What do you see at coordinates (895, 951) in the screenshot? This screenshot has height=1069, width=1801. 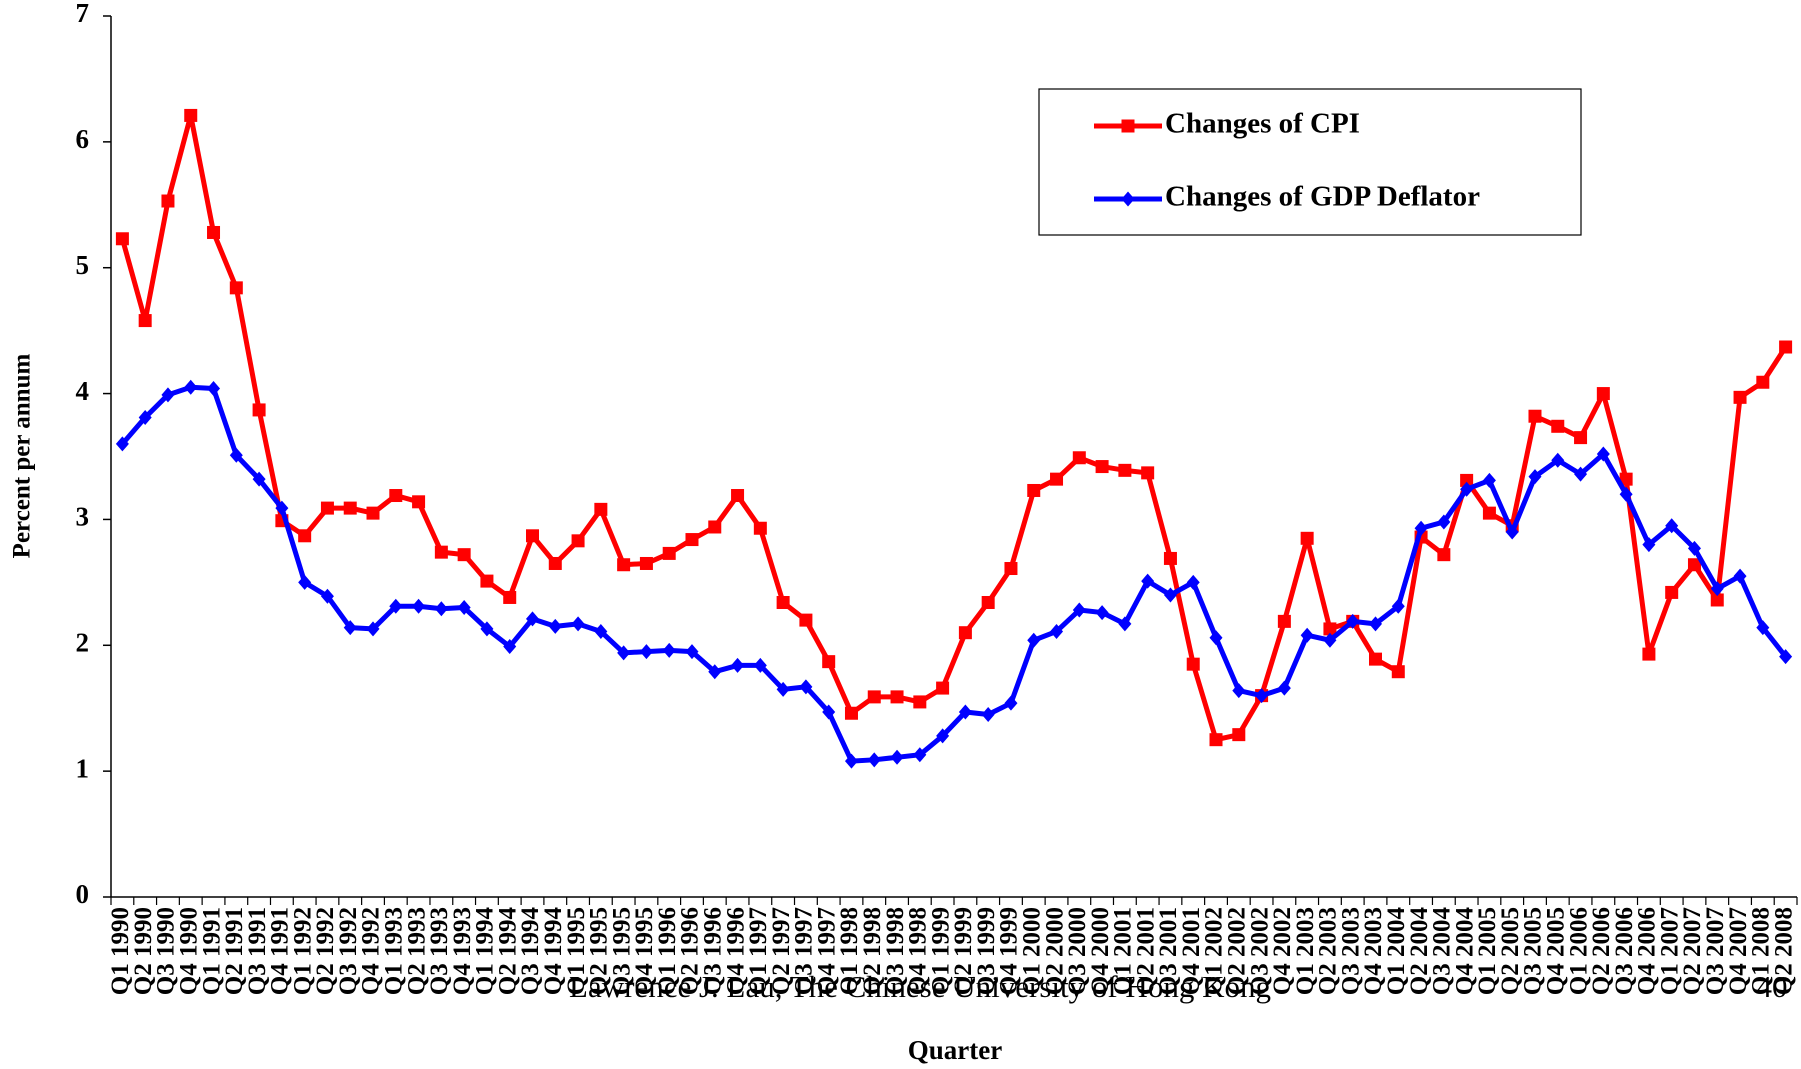 I see `x-tick-label: Q3 1998` at bounding box center [895, 951].